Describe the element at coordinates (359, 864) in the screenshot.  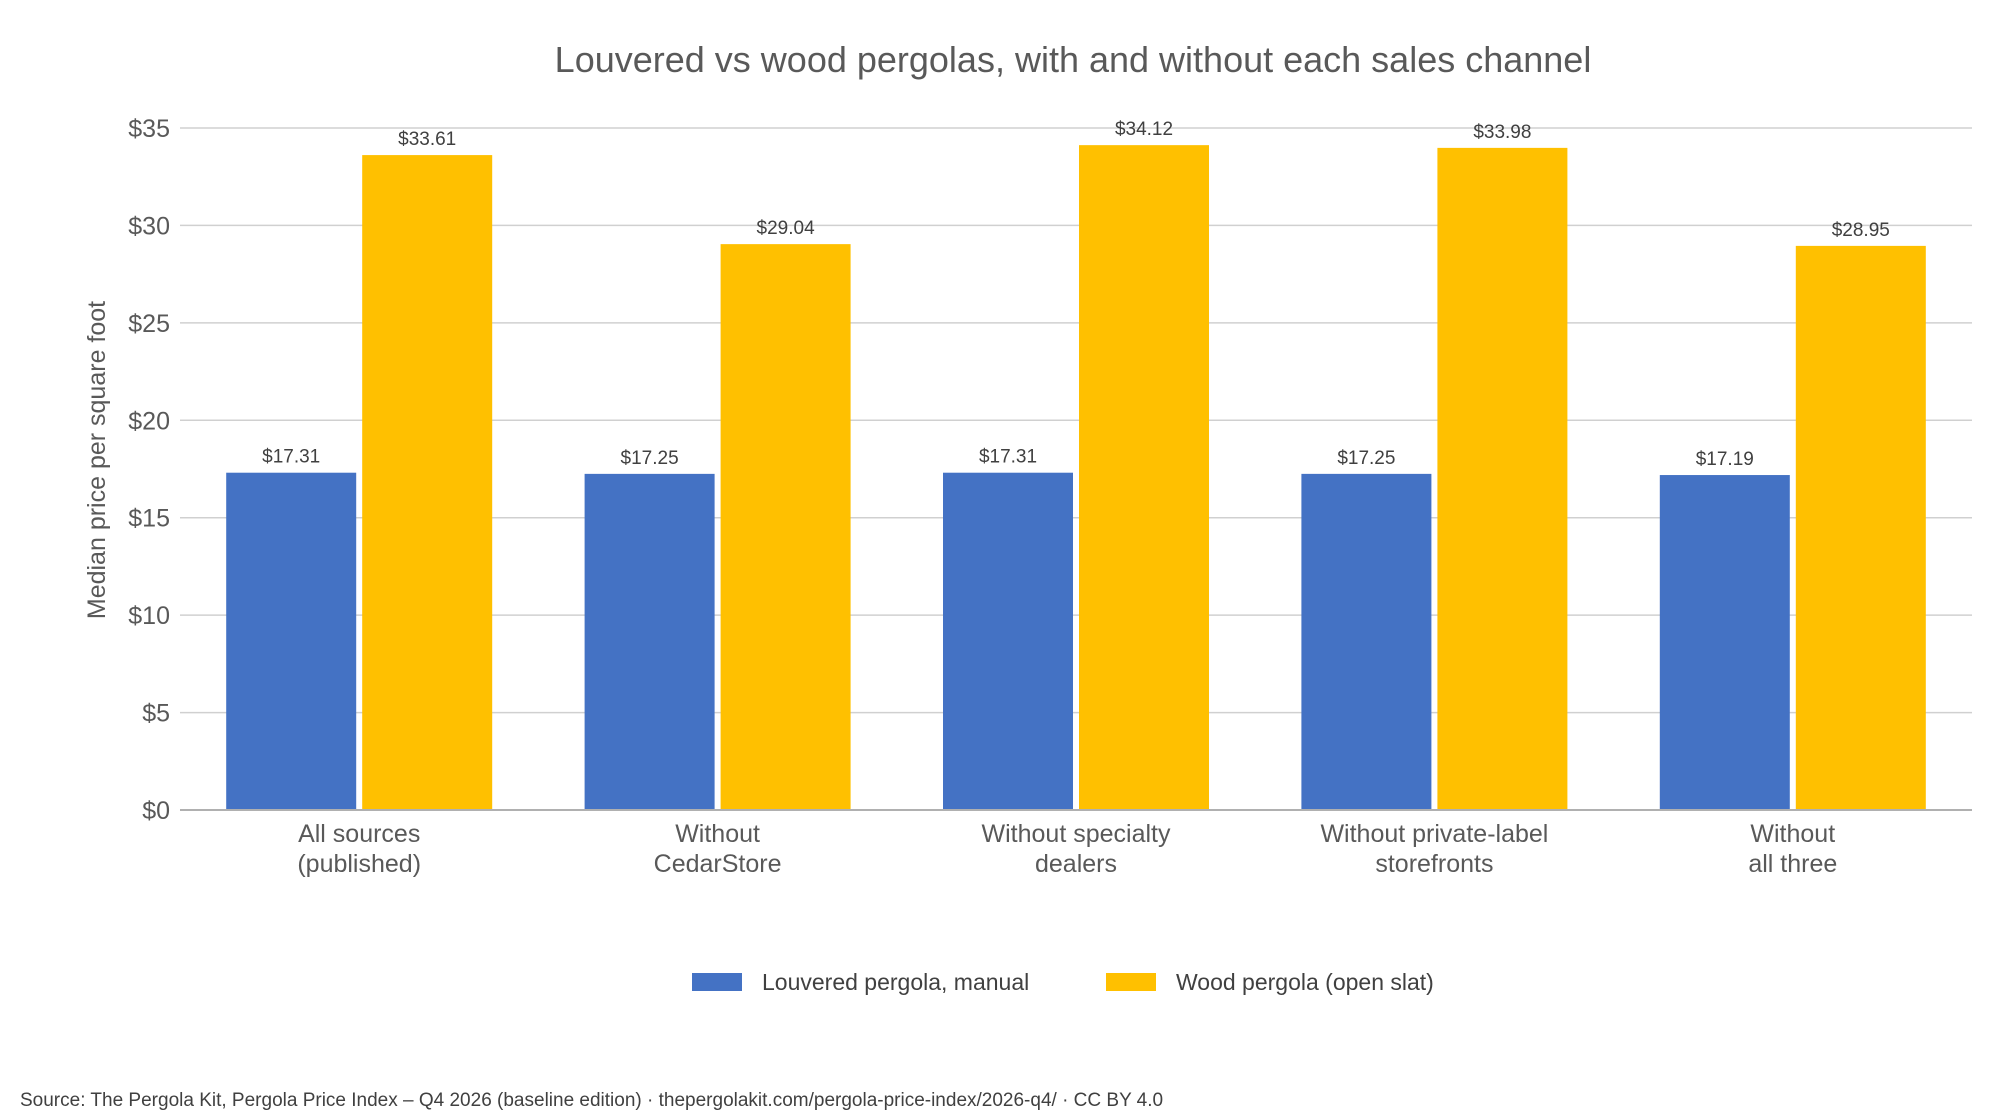
I see `x-category-label: (published)` at that location.